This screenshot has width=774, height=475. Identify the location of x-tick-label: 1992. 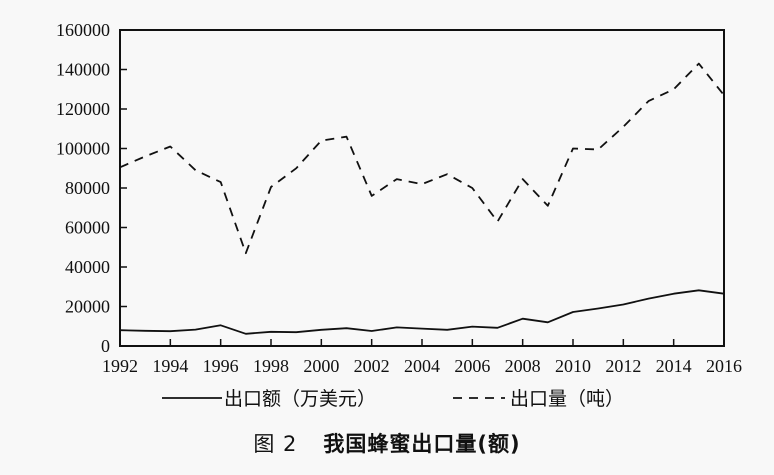
(120, 366).